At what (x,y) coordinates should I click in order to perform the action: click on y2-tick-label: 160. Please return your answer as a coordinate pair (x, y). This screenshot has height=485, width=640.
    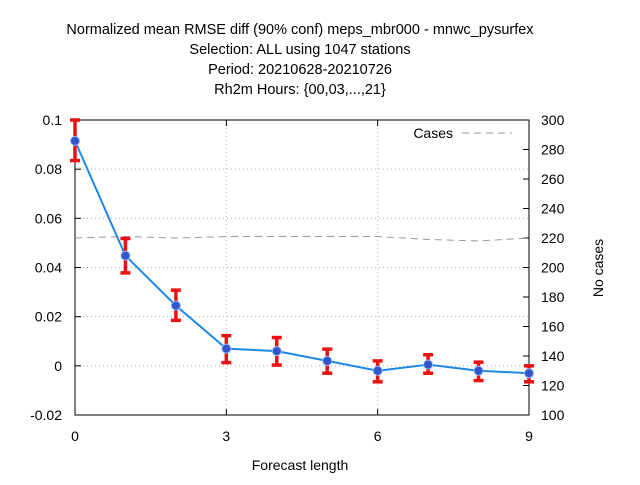
    Looking at the image, I should click on (553, 327).